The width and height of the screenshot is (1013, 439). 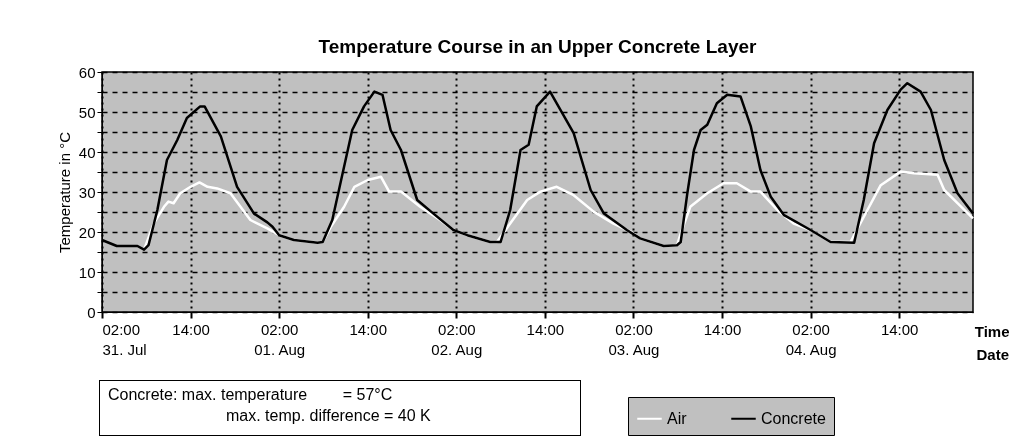 What do you see at coordinates (811, 339) in the screenshot?
I see `x-tick-label: 02:00 04. Aug` at bounding box center [811, 339].